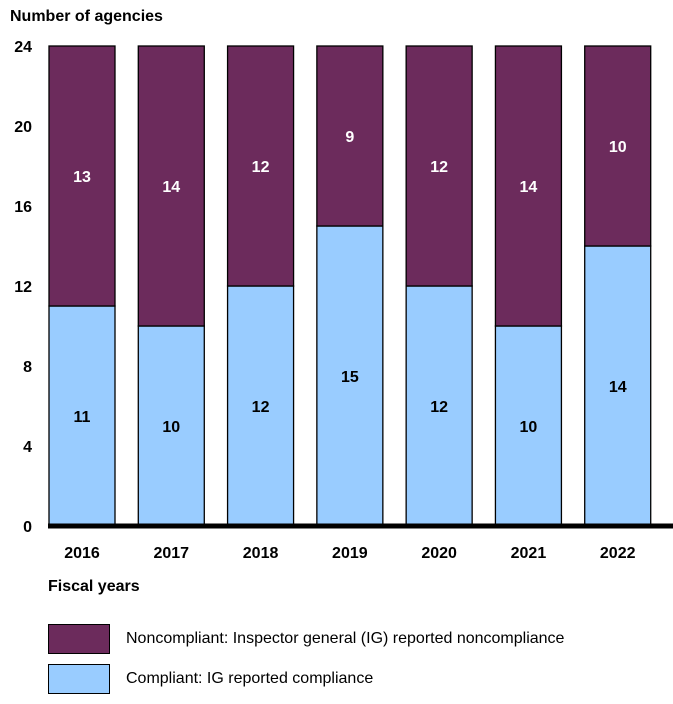 The image size is (673, 704). Describe the element at coordinates (94, 586) in the screenshot. I see `x-axis-title: Fiscal years` at that location.